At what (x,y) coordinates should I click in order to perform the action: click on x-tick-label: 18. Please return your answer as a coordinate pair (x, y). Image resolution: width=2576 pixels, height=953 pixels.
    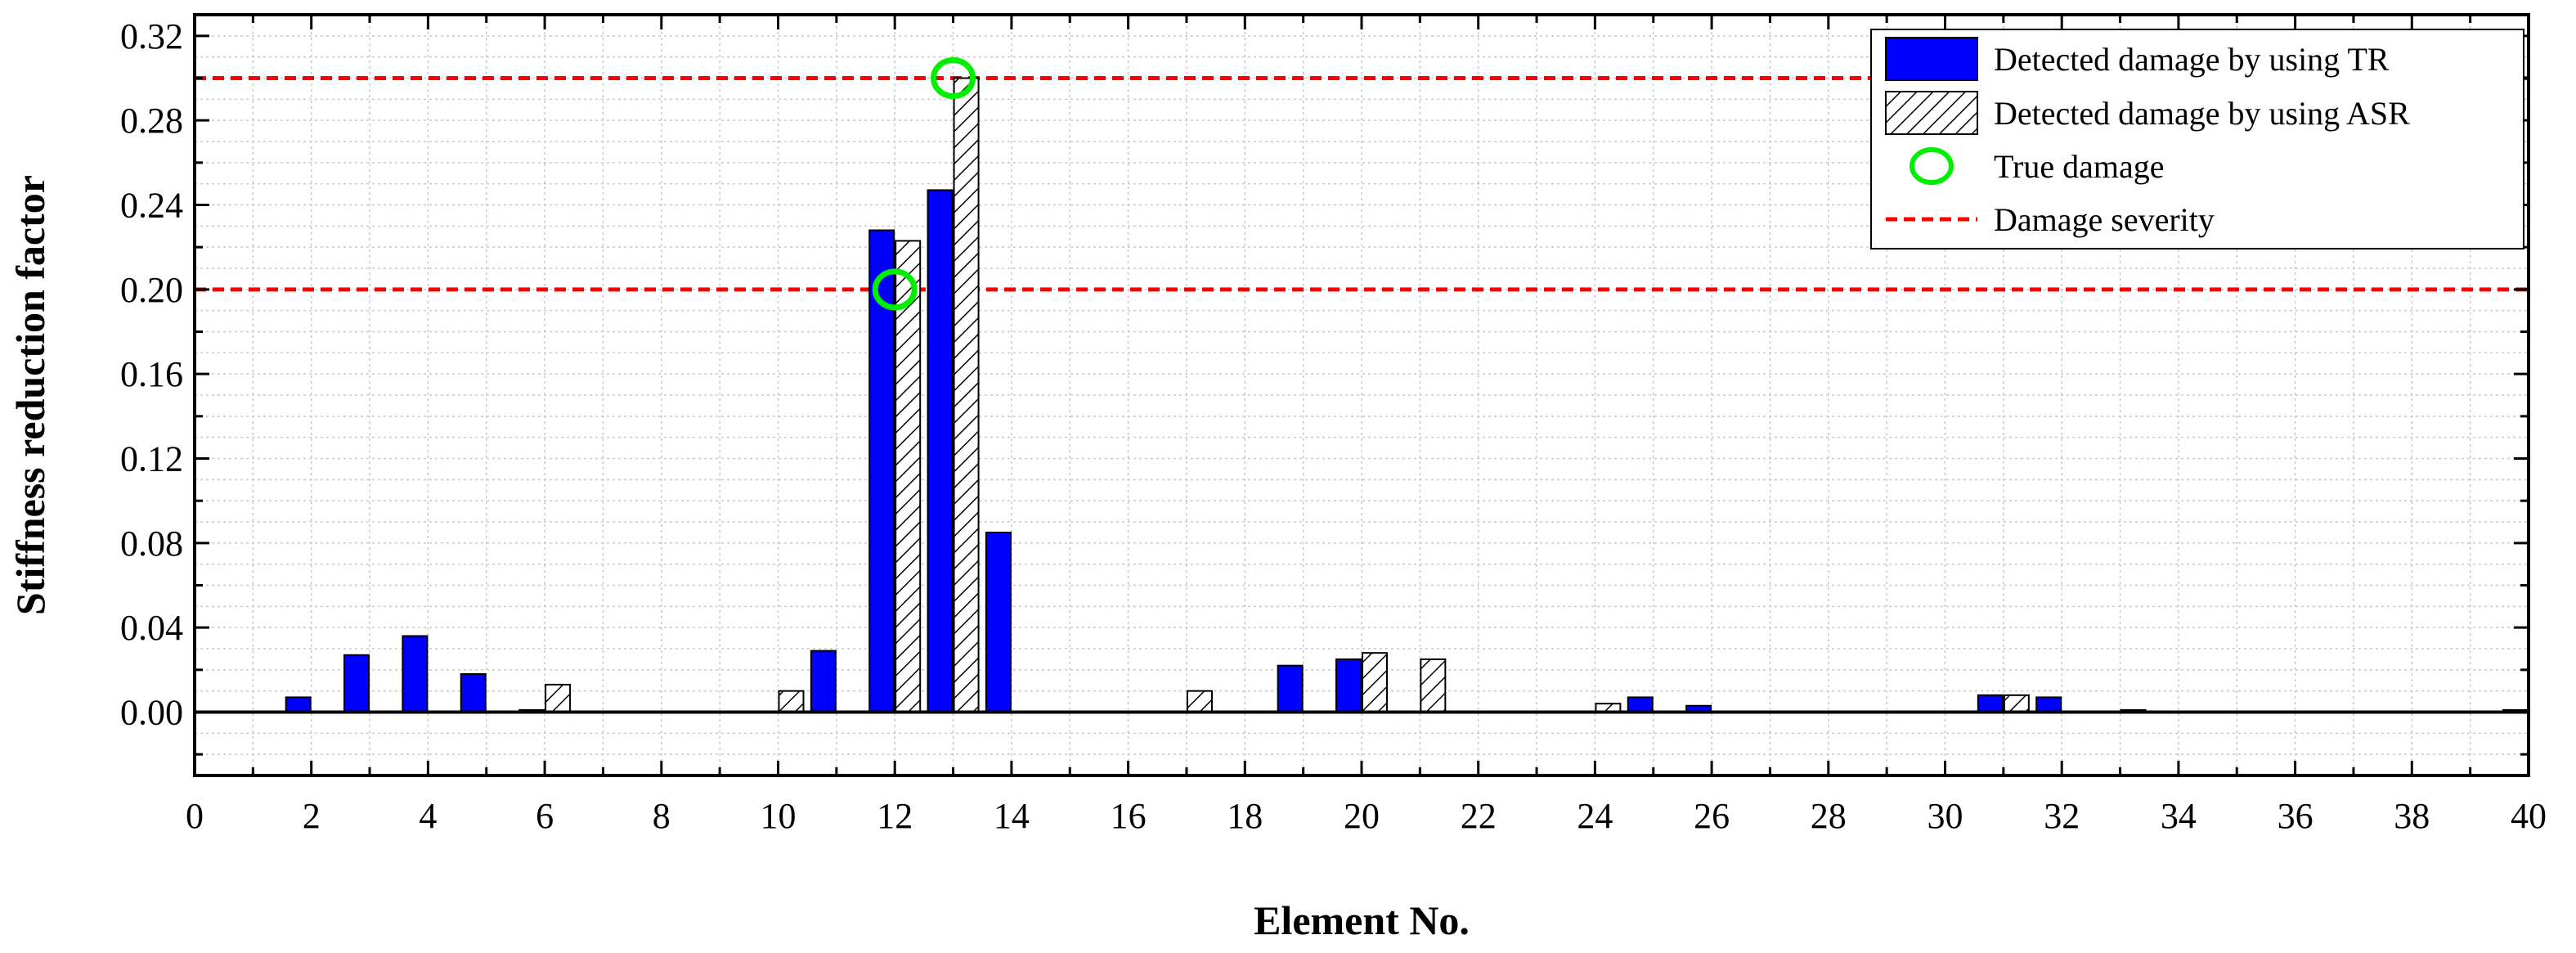
    Looking at the image, I should click on (1245, 816).